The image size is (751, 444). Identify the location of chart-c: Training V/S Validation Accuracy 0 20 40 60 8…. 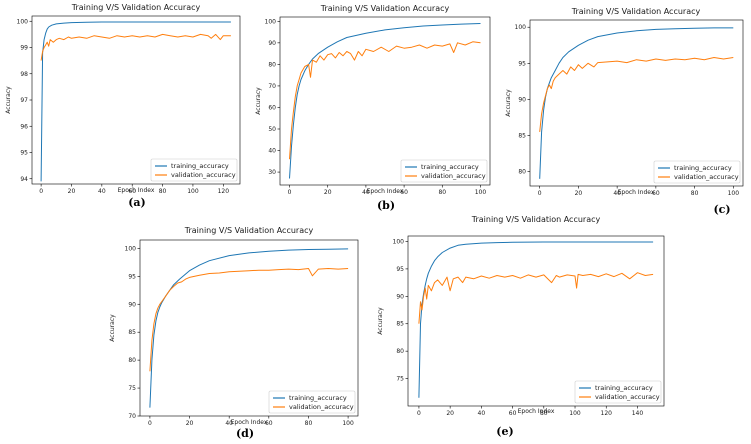
(624, 102).